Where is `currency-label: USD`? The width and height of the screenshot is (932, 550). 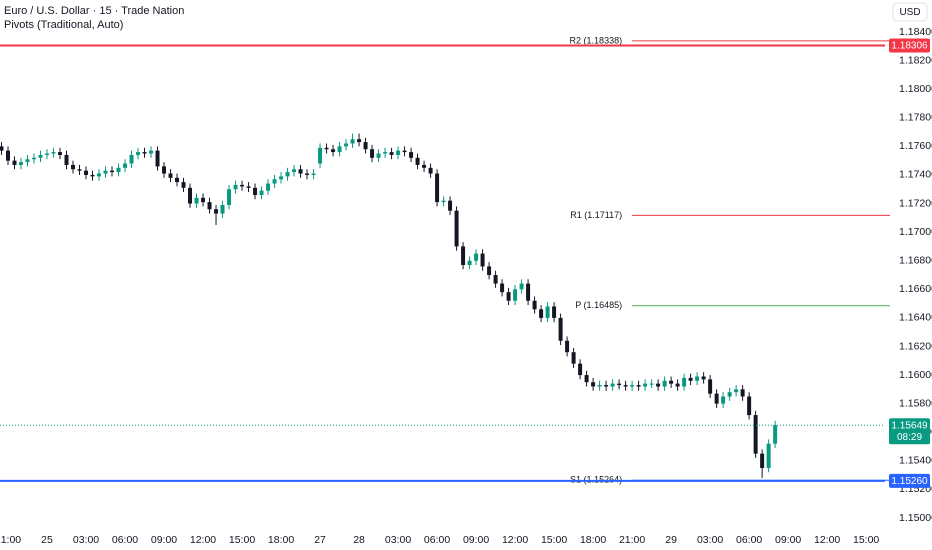
currency-label: USD is located at coordinates (909, 12).